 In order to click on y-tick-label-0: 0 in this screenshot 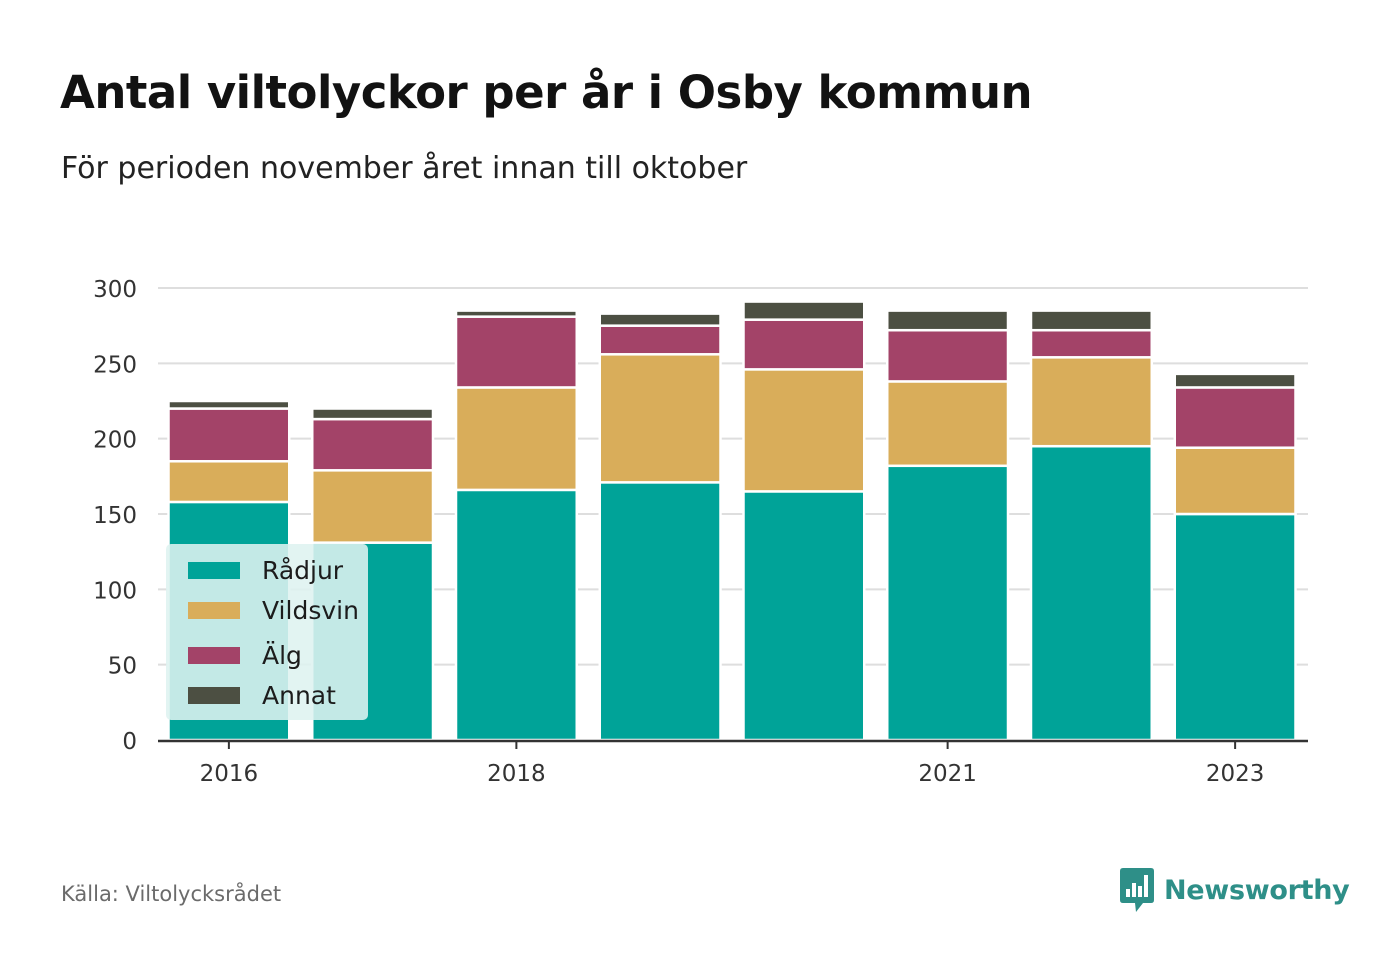, I will do `click(129, 742)`.